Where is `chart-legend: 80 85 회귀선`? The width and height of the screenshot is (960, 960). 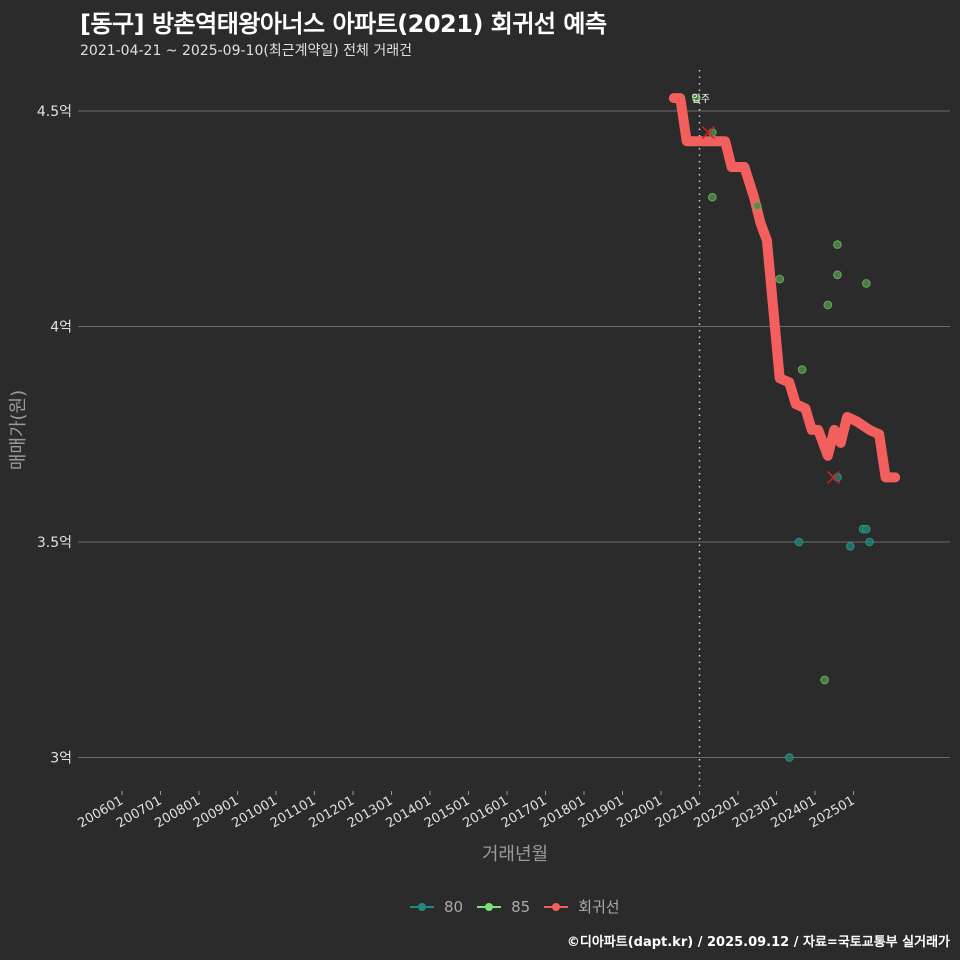 chart-legend: 80 85 회귀선 is located at coordinates (518, 906).